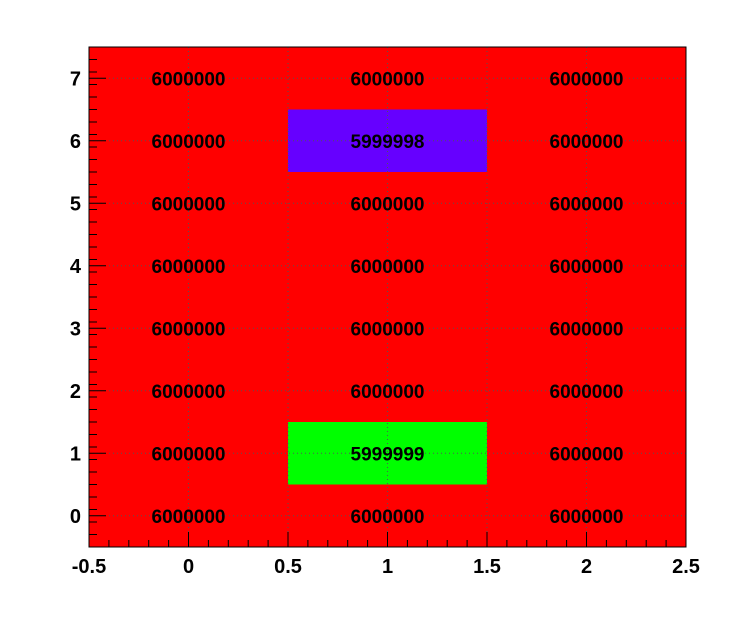 The image size is (746, 622). Describe the element at coordinates (686, 567) in the screenshot. I see `x-tick-label: 2.5` at that location.